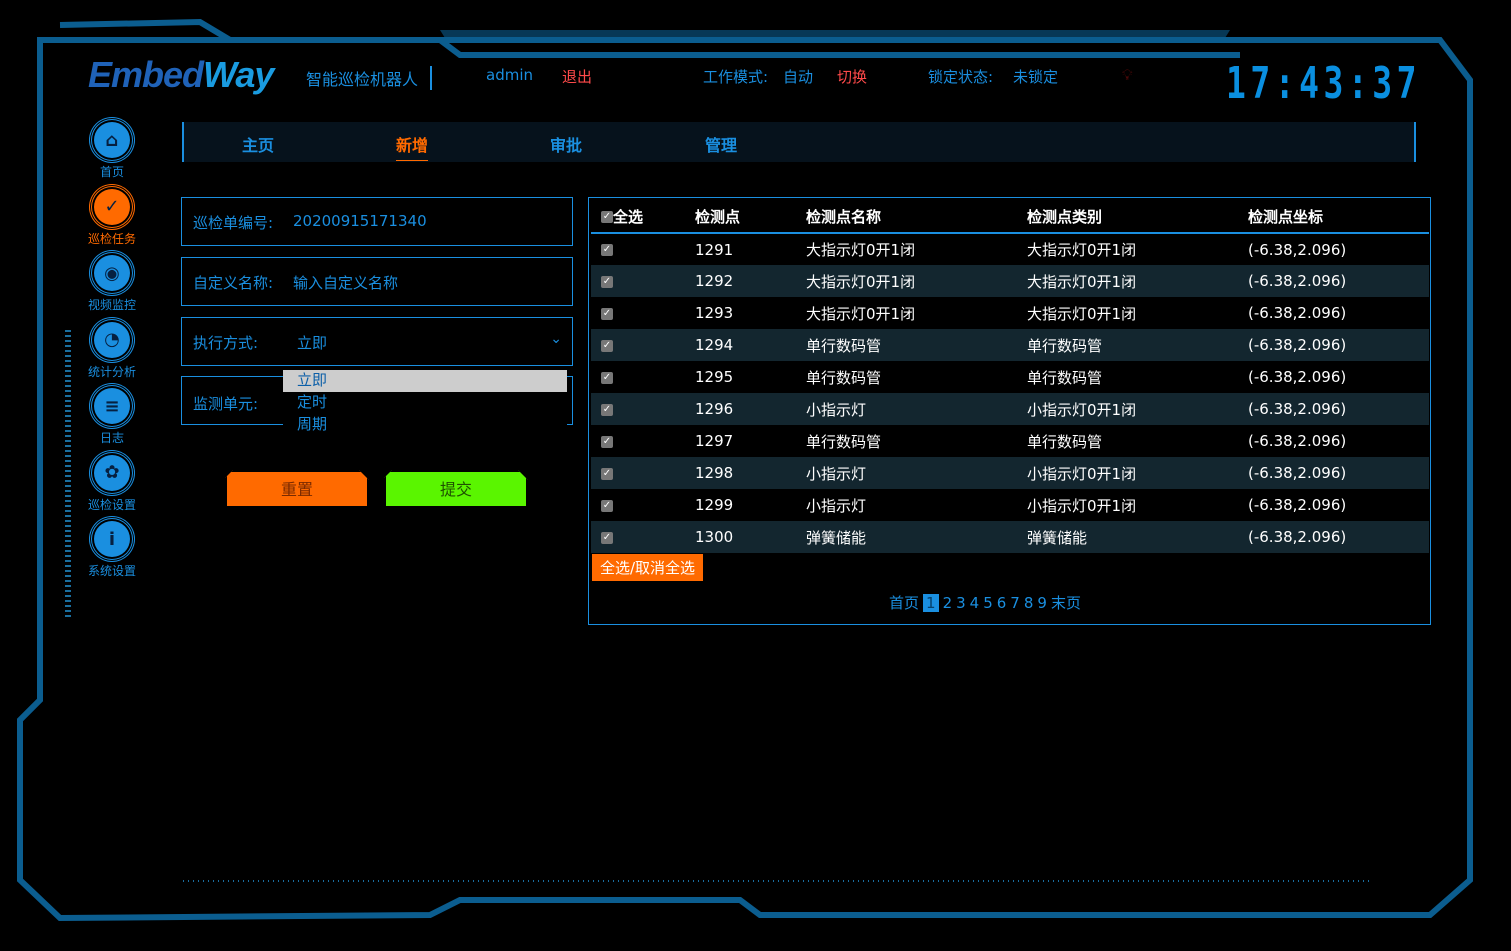 The image size is (1511, 951). I want to click on sidebar-item-stats: ◔ 统计分析, so click(112, 355).